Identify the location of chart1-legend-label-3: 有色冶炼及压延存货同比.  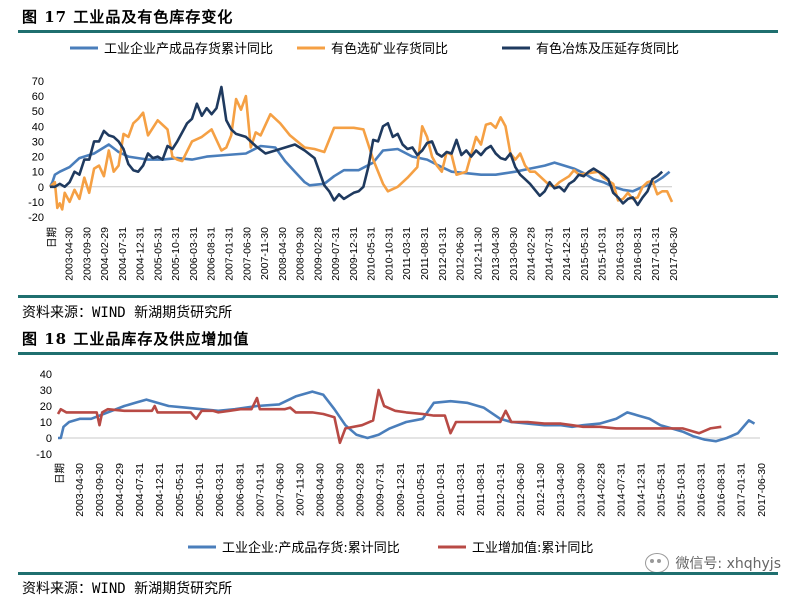
(607, 49).